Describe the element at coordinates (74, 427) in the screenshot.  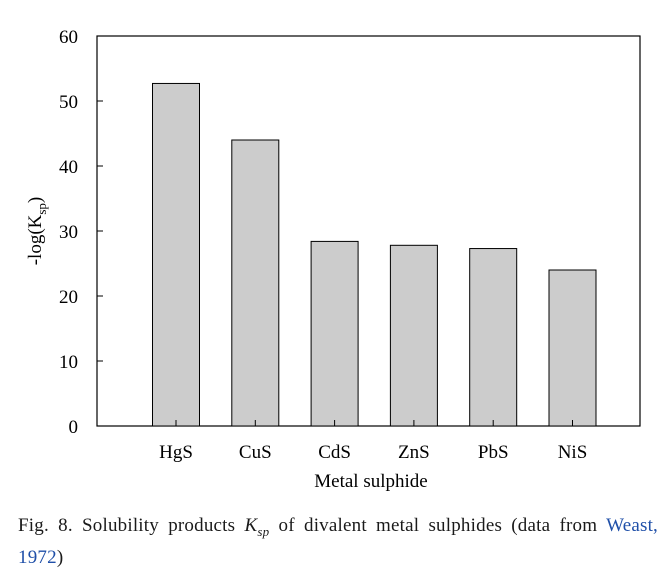
I see `y-tick-label-0: 0` at that location.